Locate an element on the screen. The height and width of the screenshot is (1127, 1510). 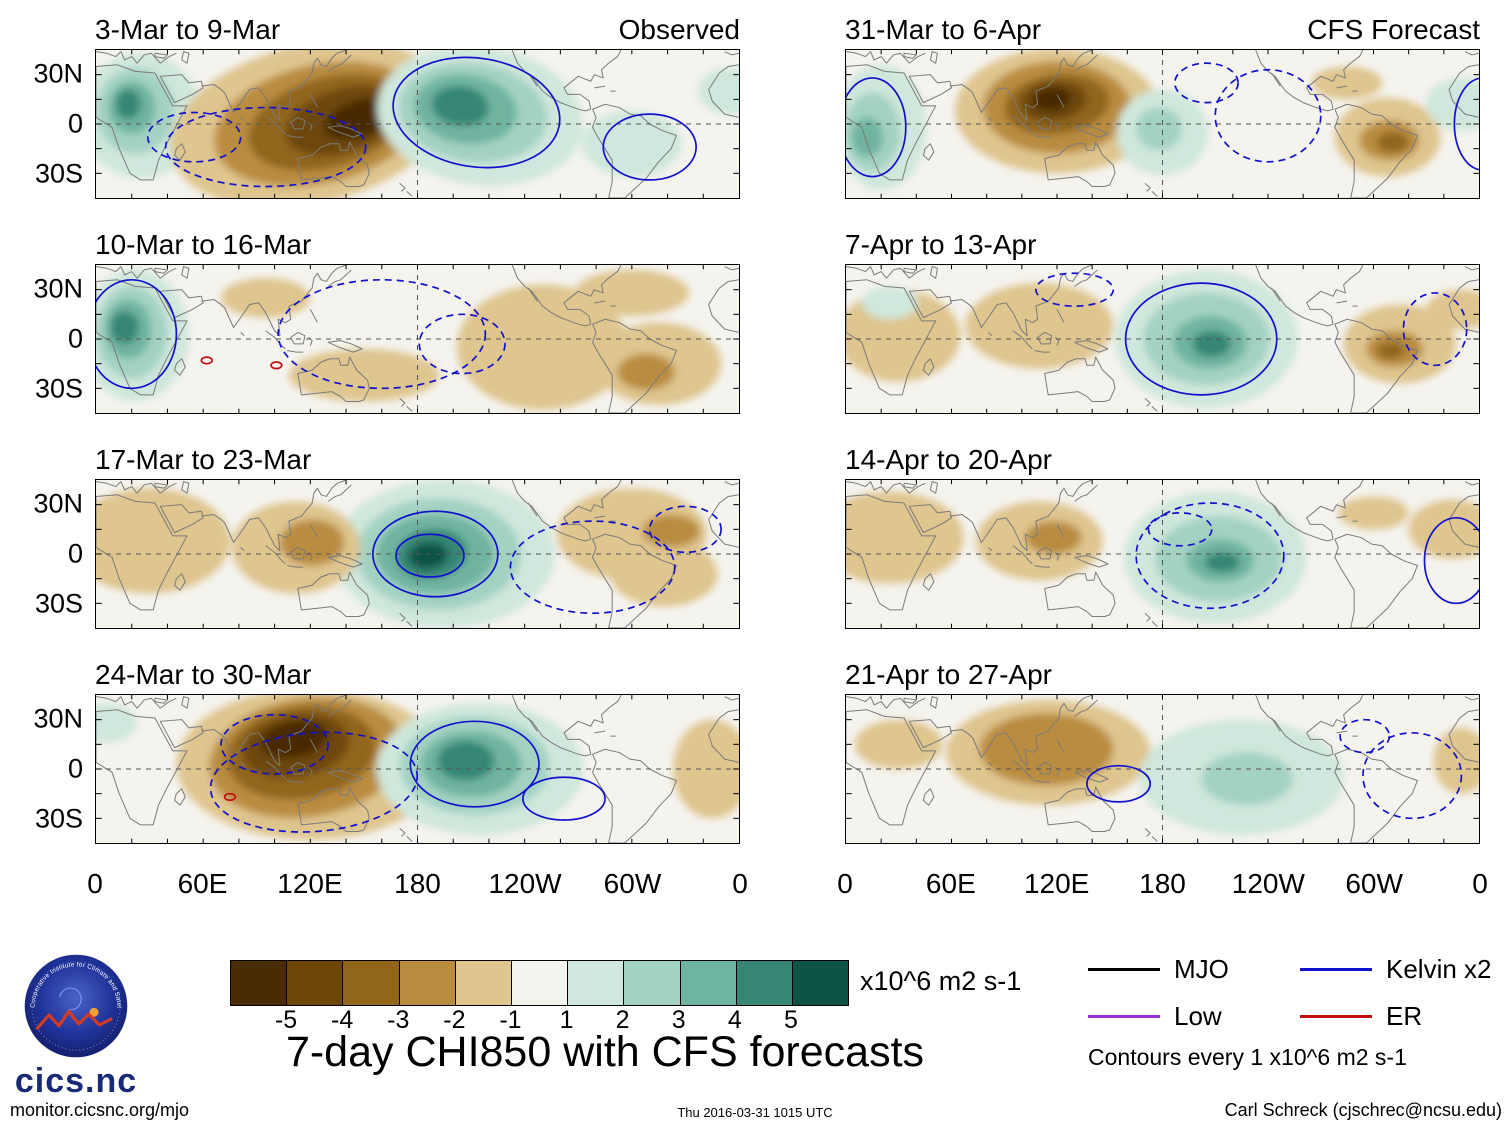
colorbar-labels: -5 -4 -3 -2 -1 1 2 3 4 5 is located at coordinates (538, 1020).